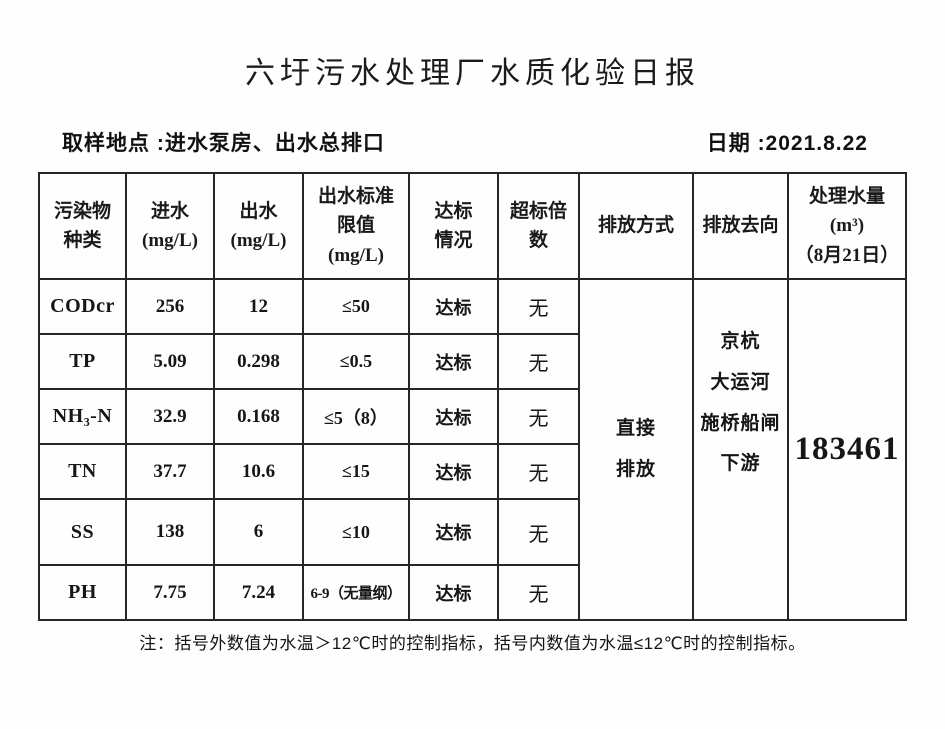  Describe the element at coordinates (636, 226) in the screenshot. I see `header-discharge-method: 排放方式` at that location.